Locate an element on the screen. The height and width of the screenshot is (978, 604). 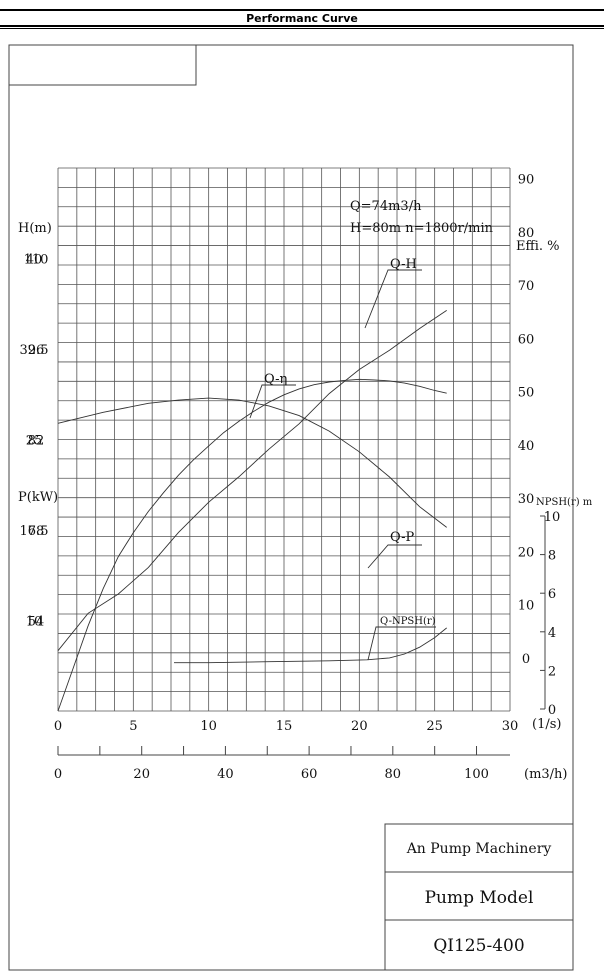
curve-label: Q-NPSH(r) is located at coordinates (408, 621).